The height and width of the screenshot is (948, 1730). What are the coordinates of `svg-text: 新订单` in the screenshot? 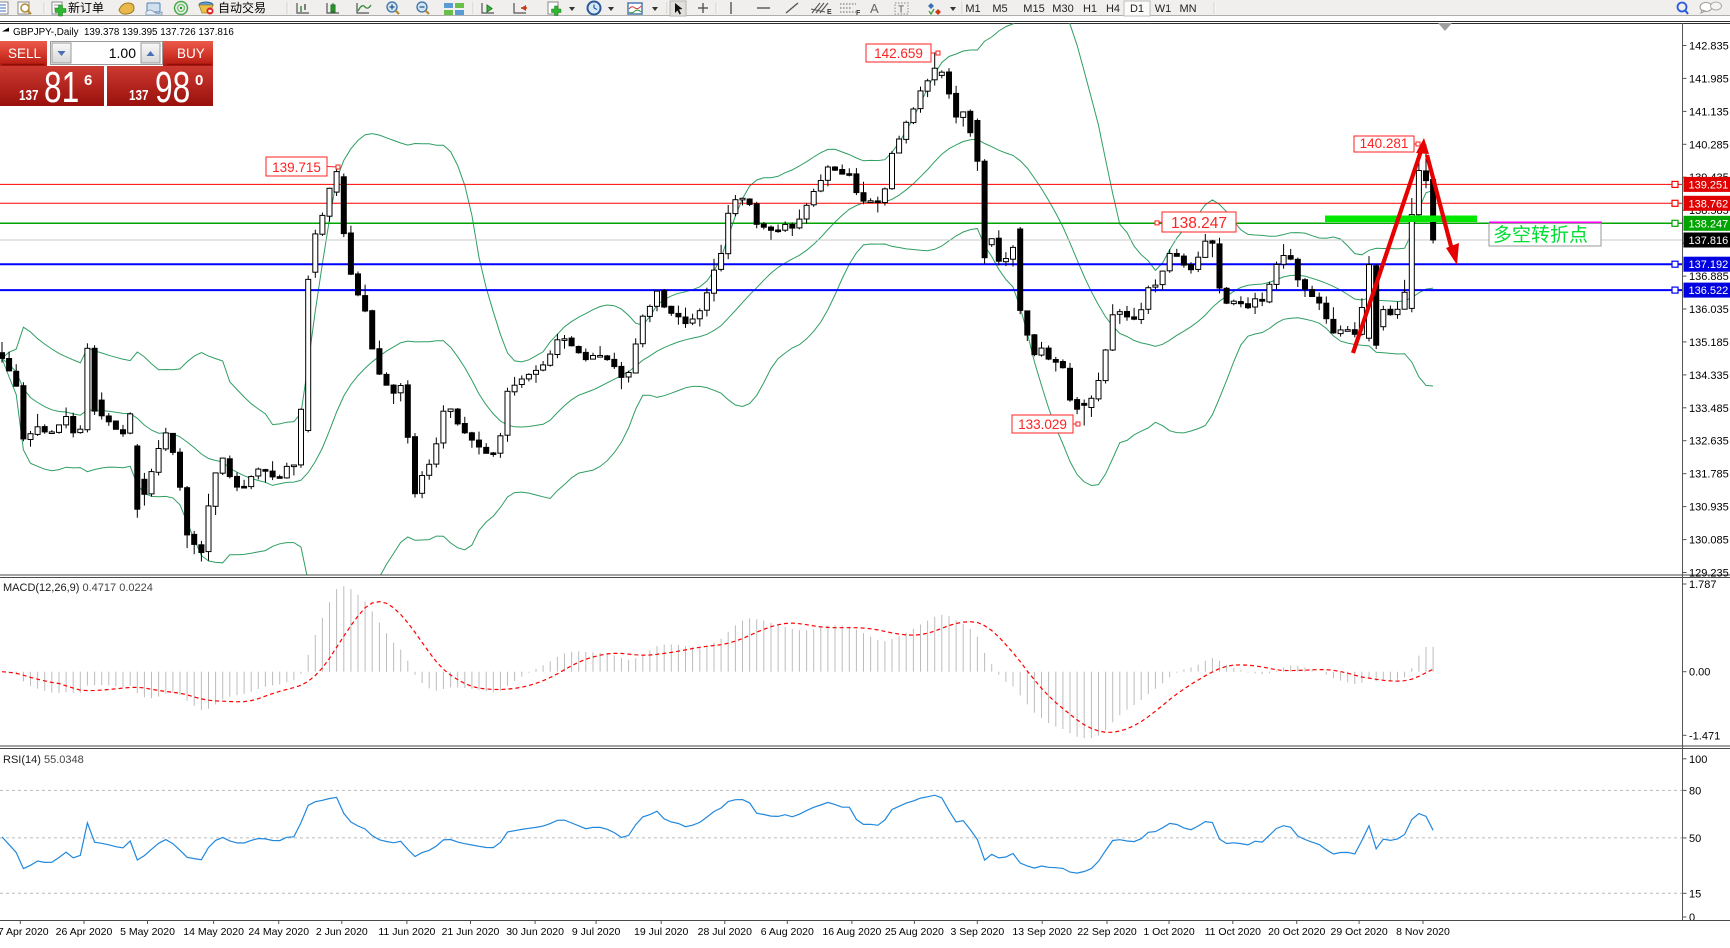 It's located at (86, 7).